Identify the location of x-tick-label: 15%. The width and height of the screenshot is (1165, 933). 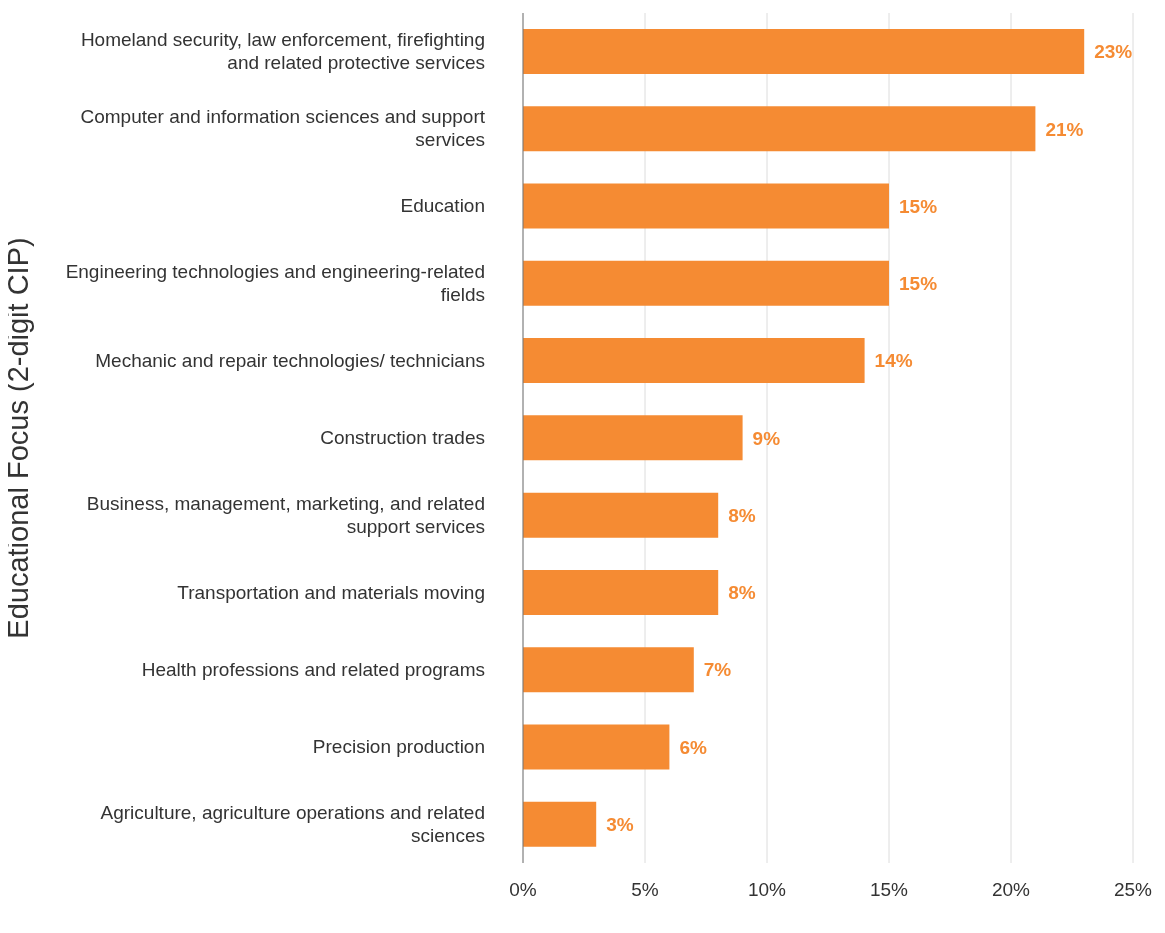
(889, 890).